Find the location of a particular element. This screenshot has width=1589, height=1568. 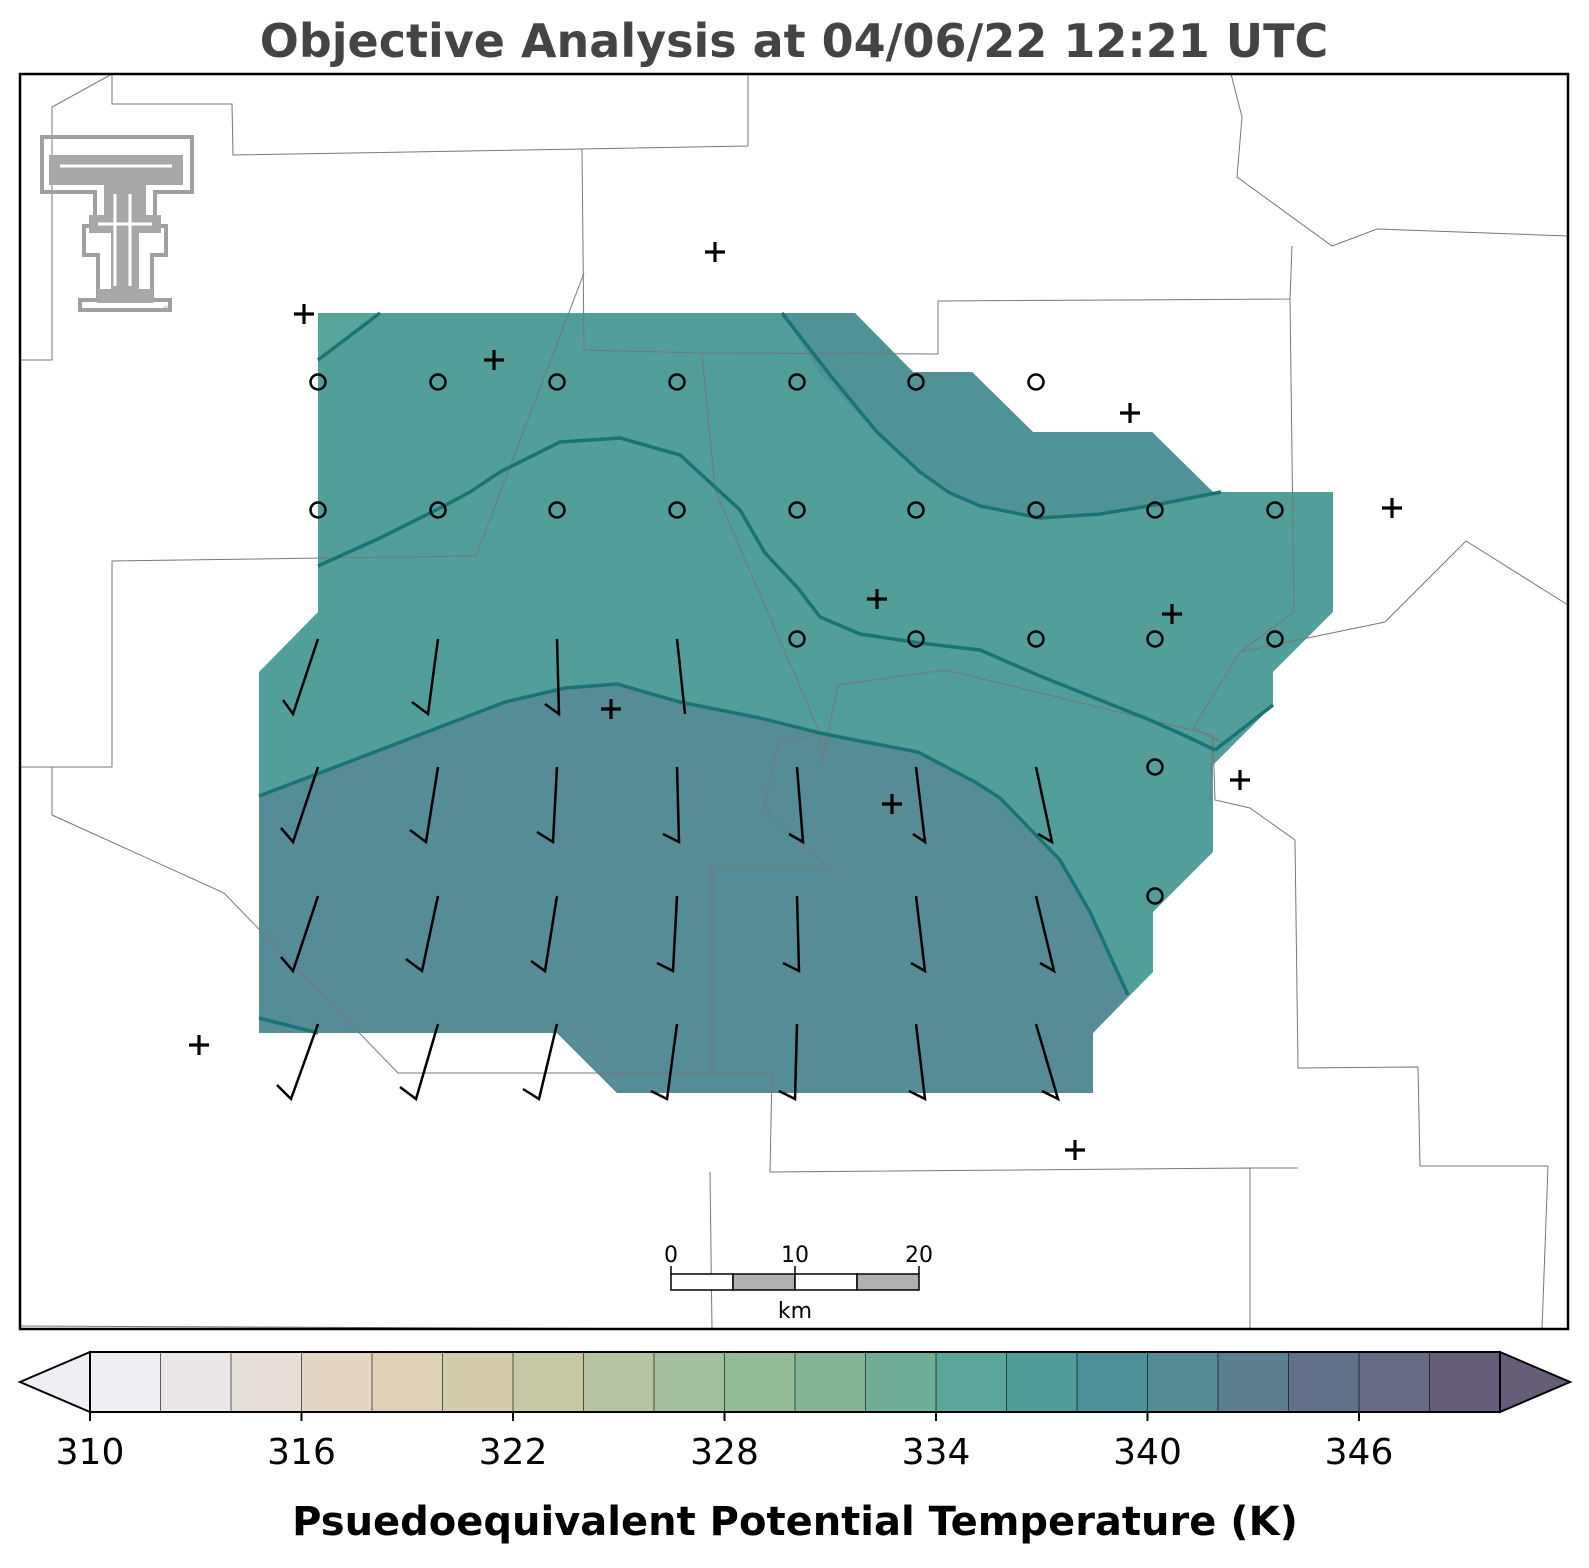

scale-label-0: 0 is located at coordinates (671, 1255).